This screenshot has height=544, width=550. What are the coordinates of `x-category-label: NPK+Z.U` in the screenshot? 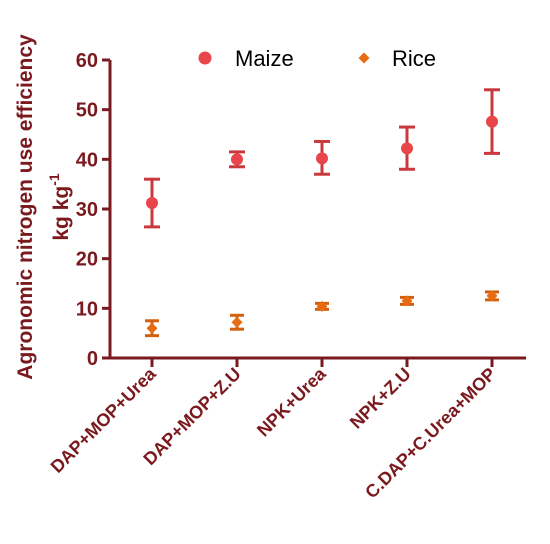 It's located at (380, 398).